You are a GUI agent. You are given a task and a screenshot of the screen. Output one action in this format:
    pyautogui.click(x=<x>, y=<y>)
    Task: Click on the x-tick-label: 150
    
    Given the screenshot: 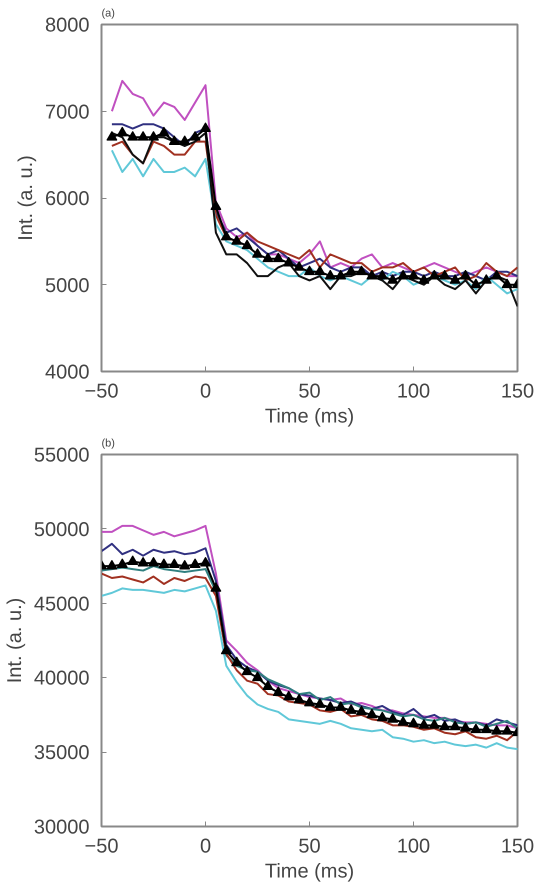 What is the action you would take?
    pyautogui.click(x=517, y=391)
    